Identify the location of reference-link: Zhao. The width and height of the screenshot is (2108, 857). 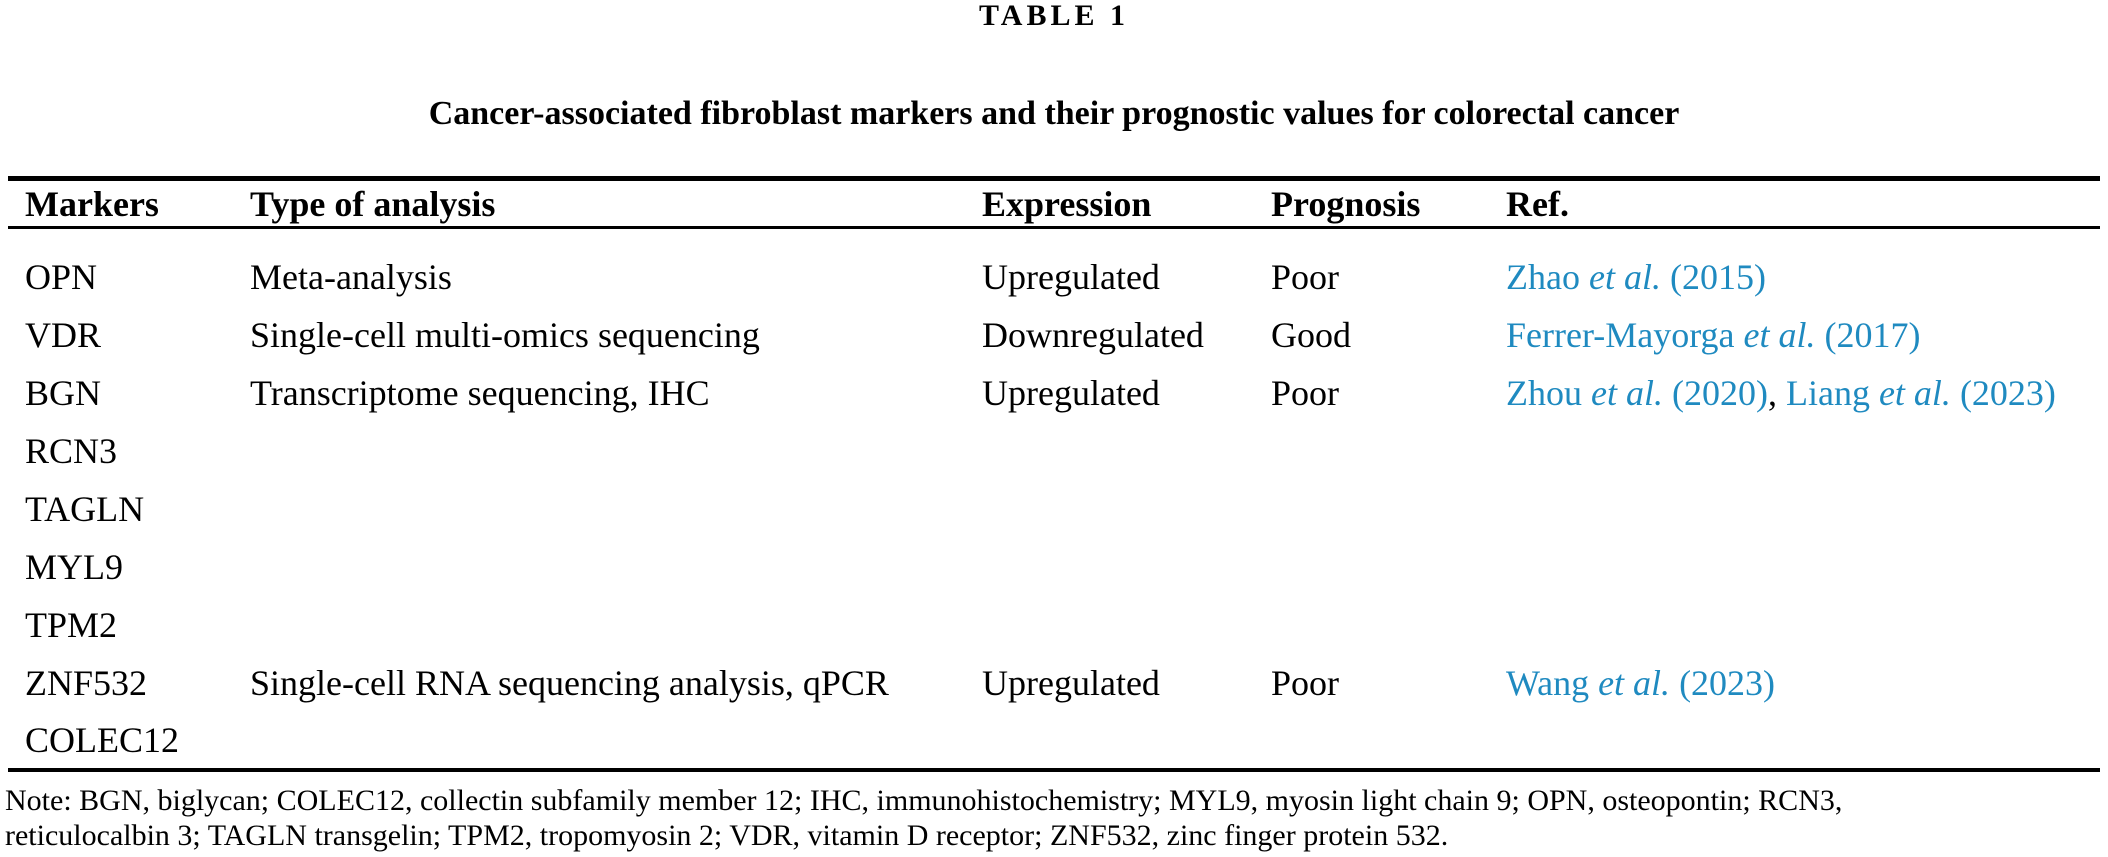
(1547, 277).